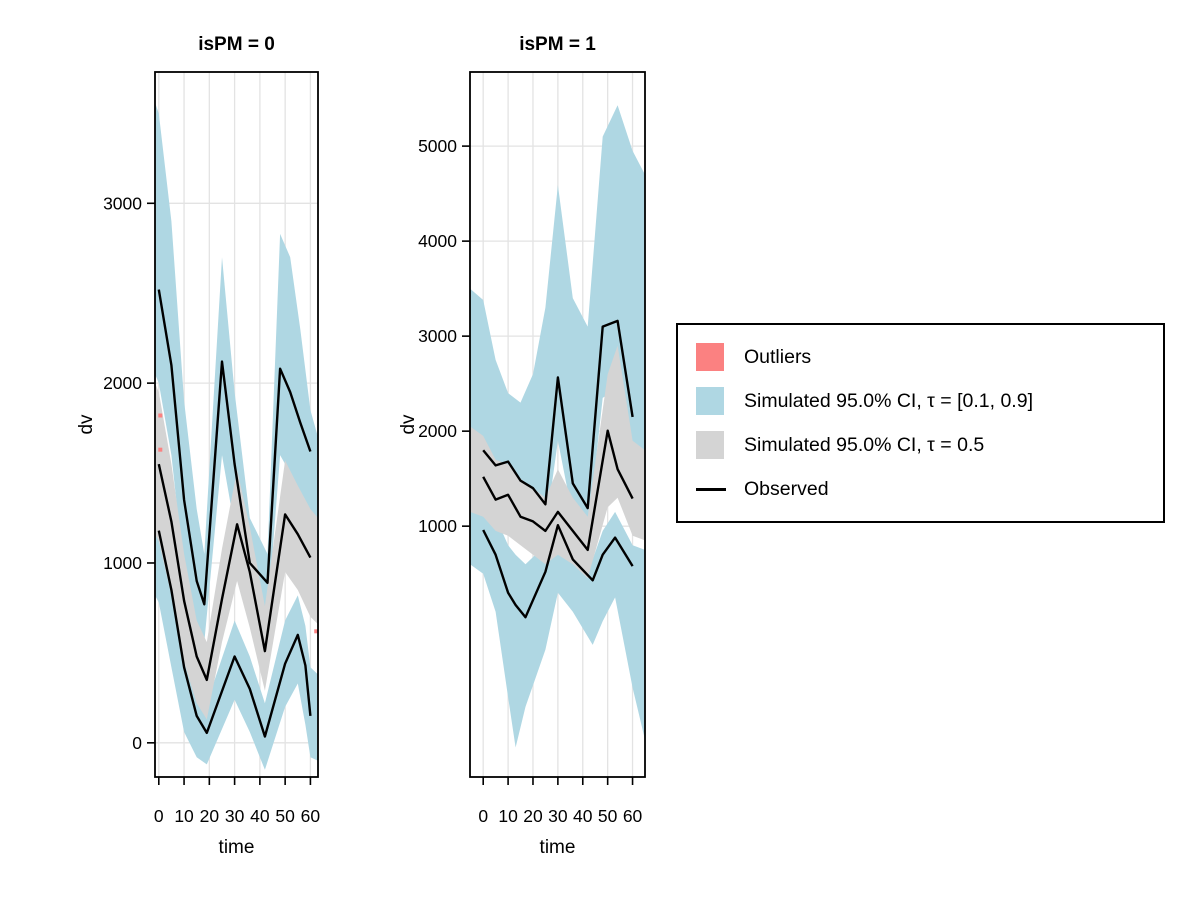  I want to click on legend-item-label: Simulated 95.0% CI, τ = [0.1, 0.9], so click(888, 400).